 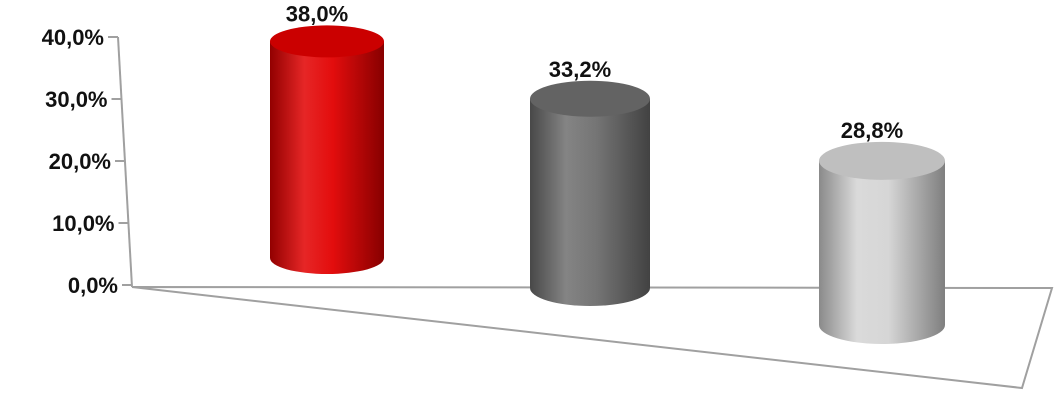 I want to click on data-label: 38,0%, so click(x=317, y=13).